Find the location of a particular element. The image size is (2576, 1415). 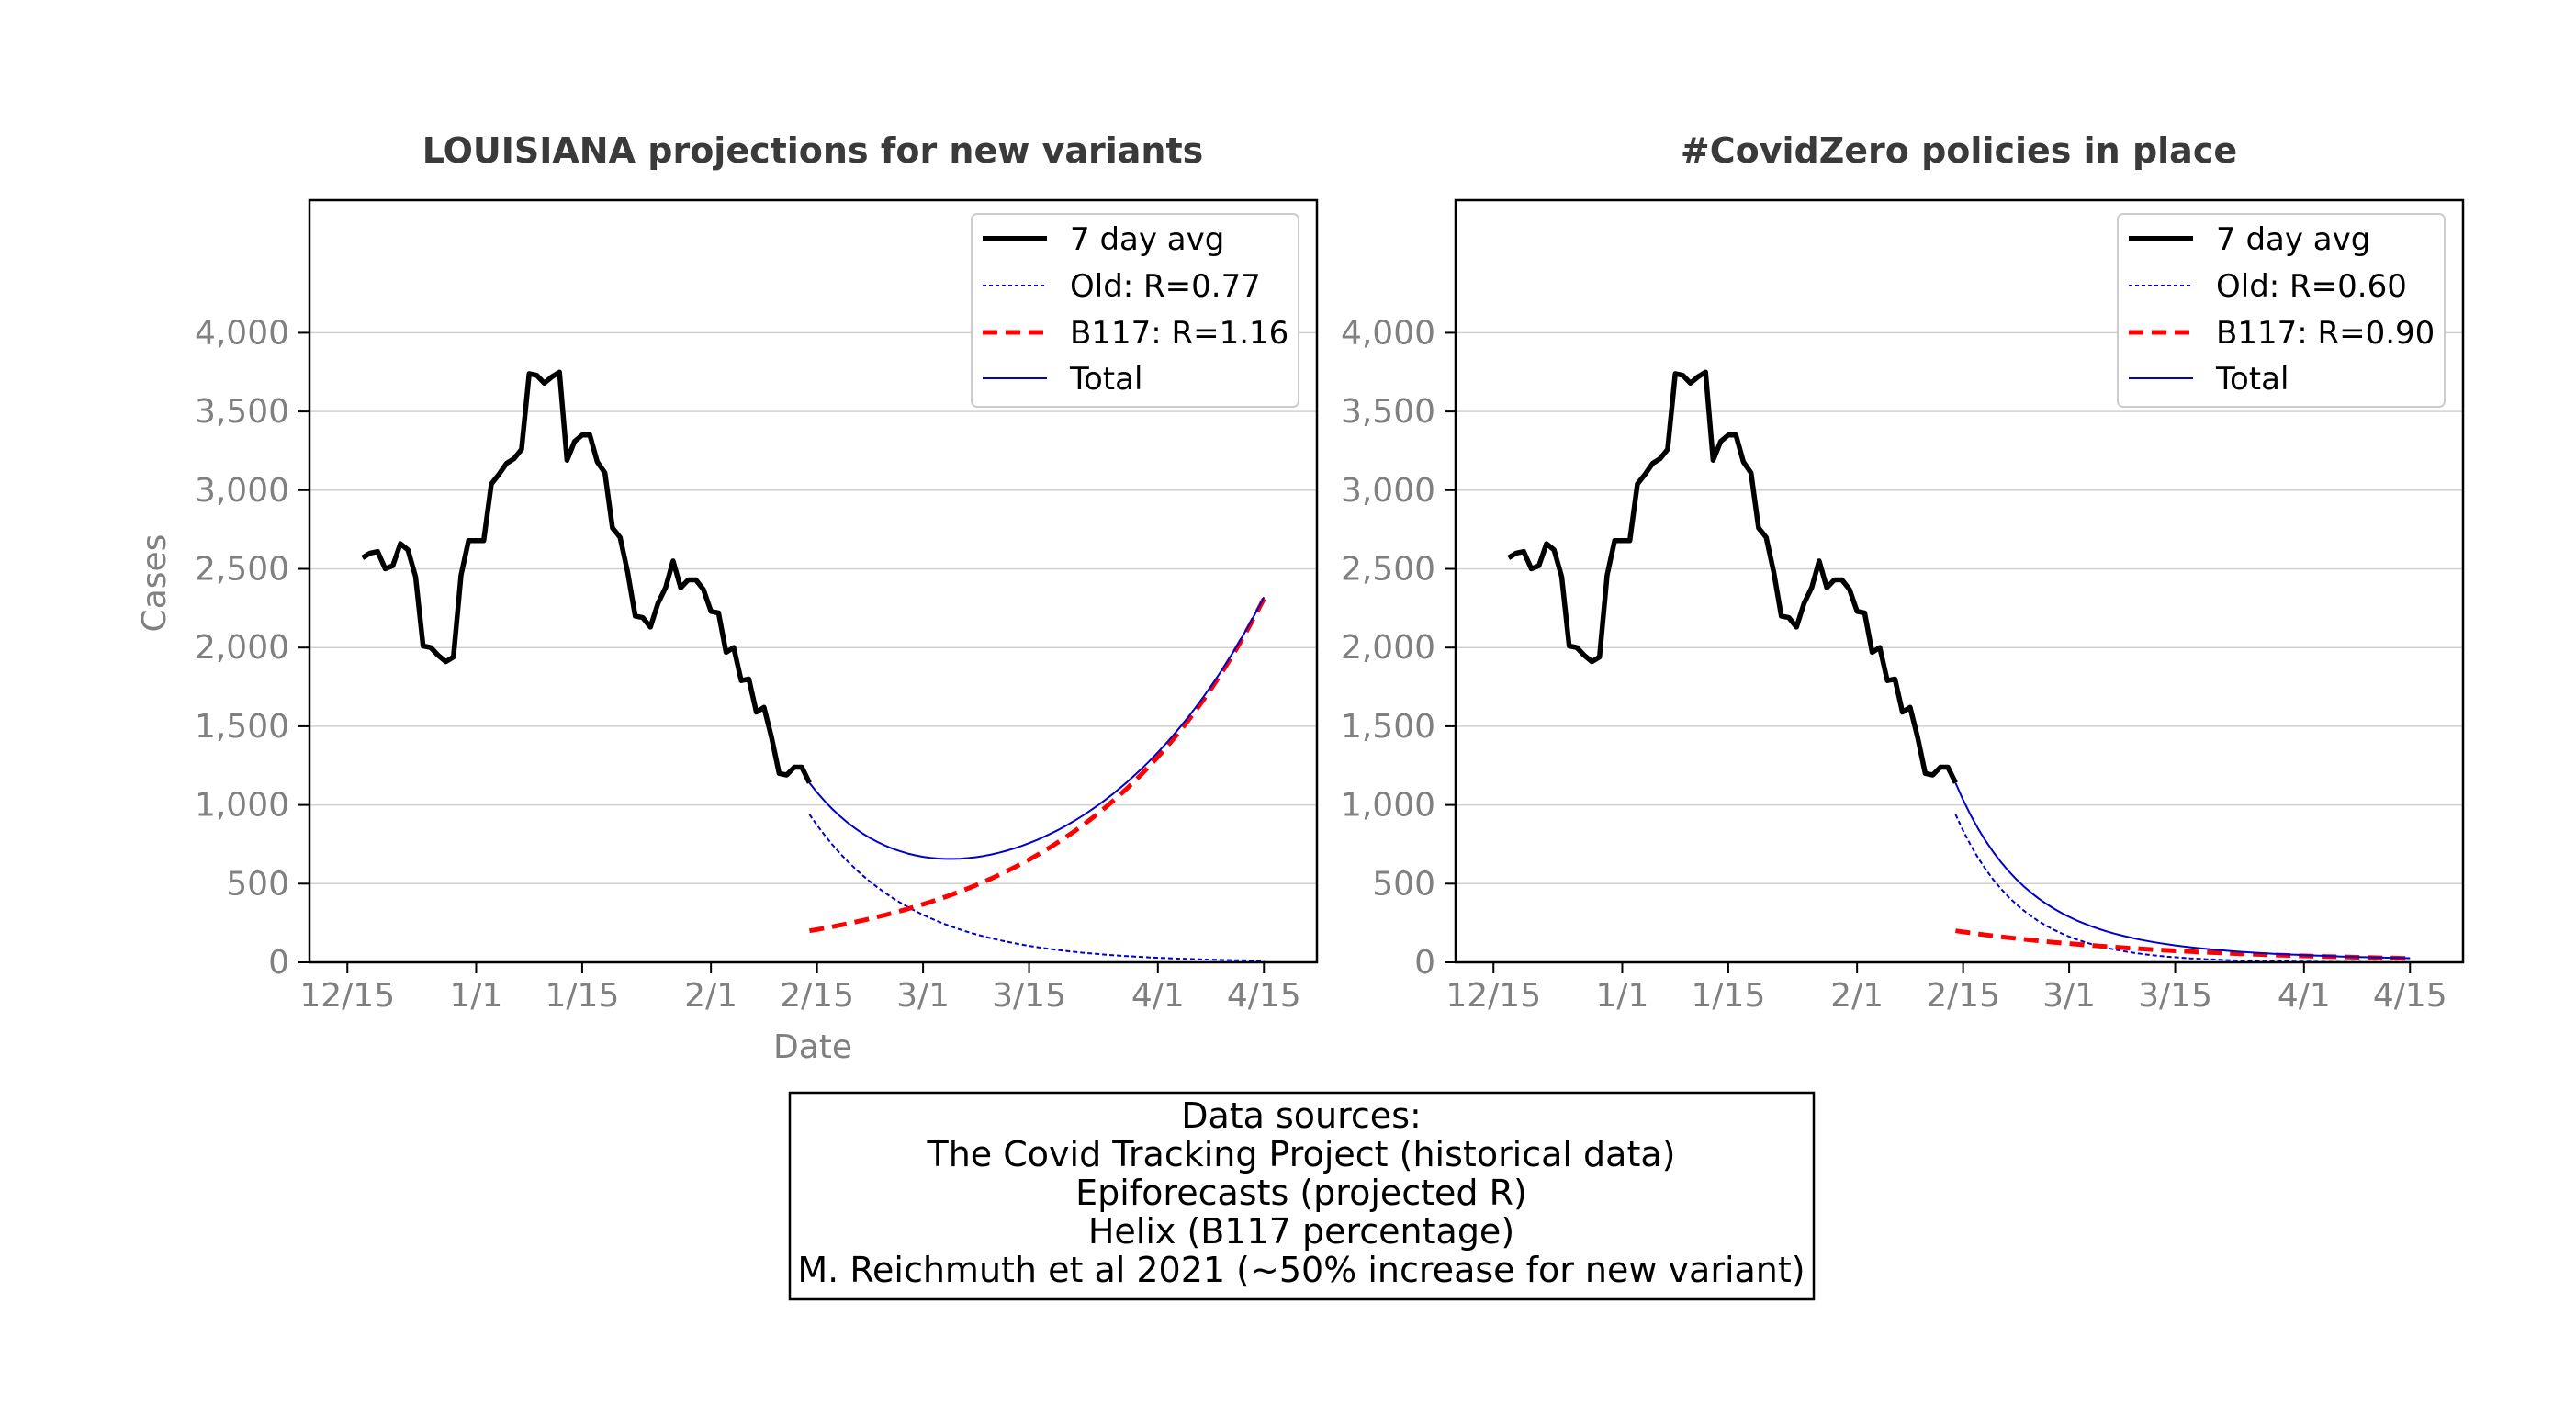

data-source-line: Epiforecasts (projected R) is located at coordinates (1301, 1193).